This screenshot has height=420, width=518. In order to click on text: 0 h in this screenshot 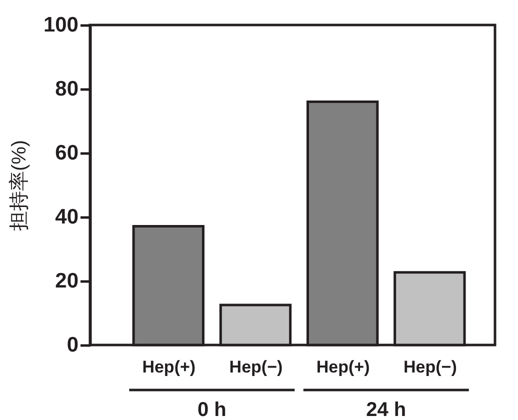, I will do `click(211, 409)`.